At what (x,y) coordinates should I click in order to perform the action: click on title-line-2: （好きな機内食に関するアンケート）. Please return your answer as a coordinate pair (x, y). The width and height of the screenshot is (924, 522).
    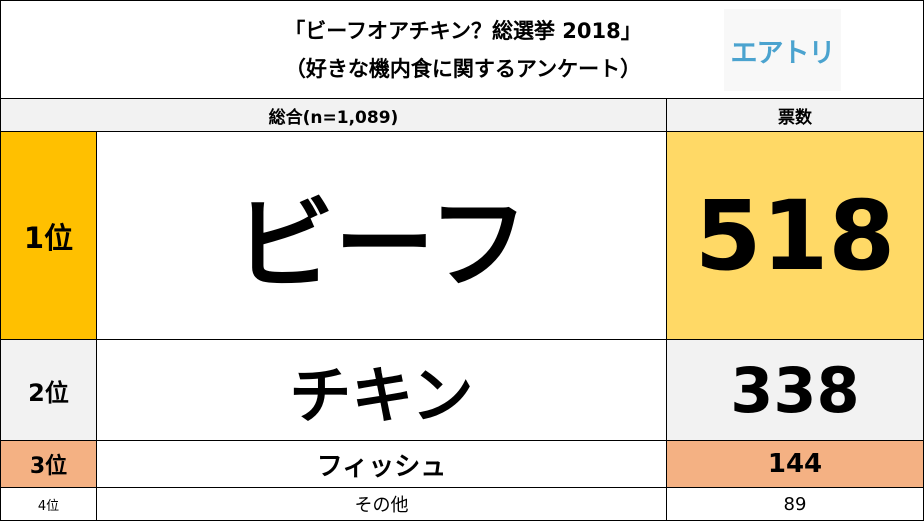
    Looking at the image, I should click on (463, 69).